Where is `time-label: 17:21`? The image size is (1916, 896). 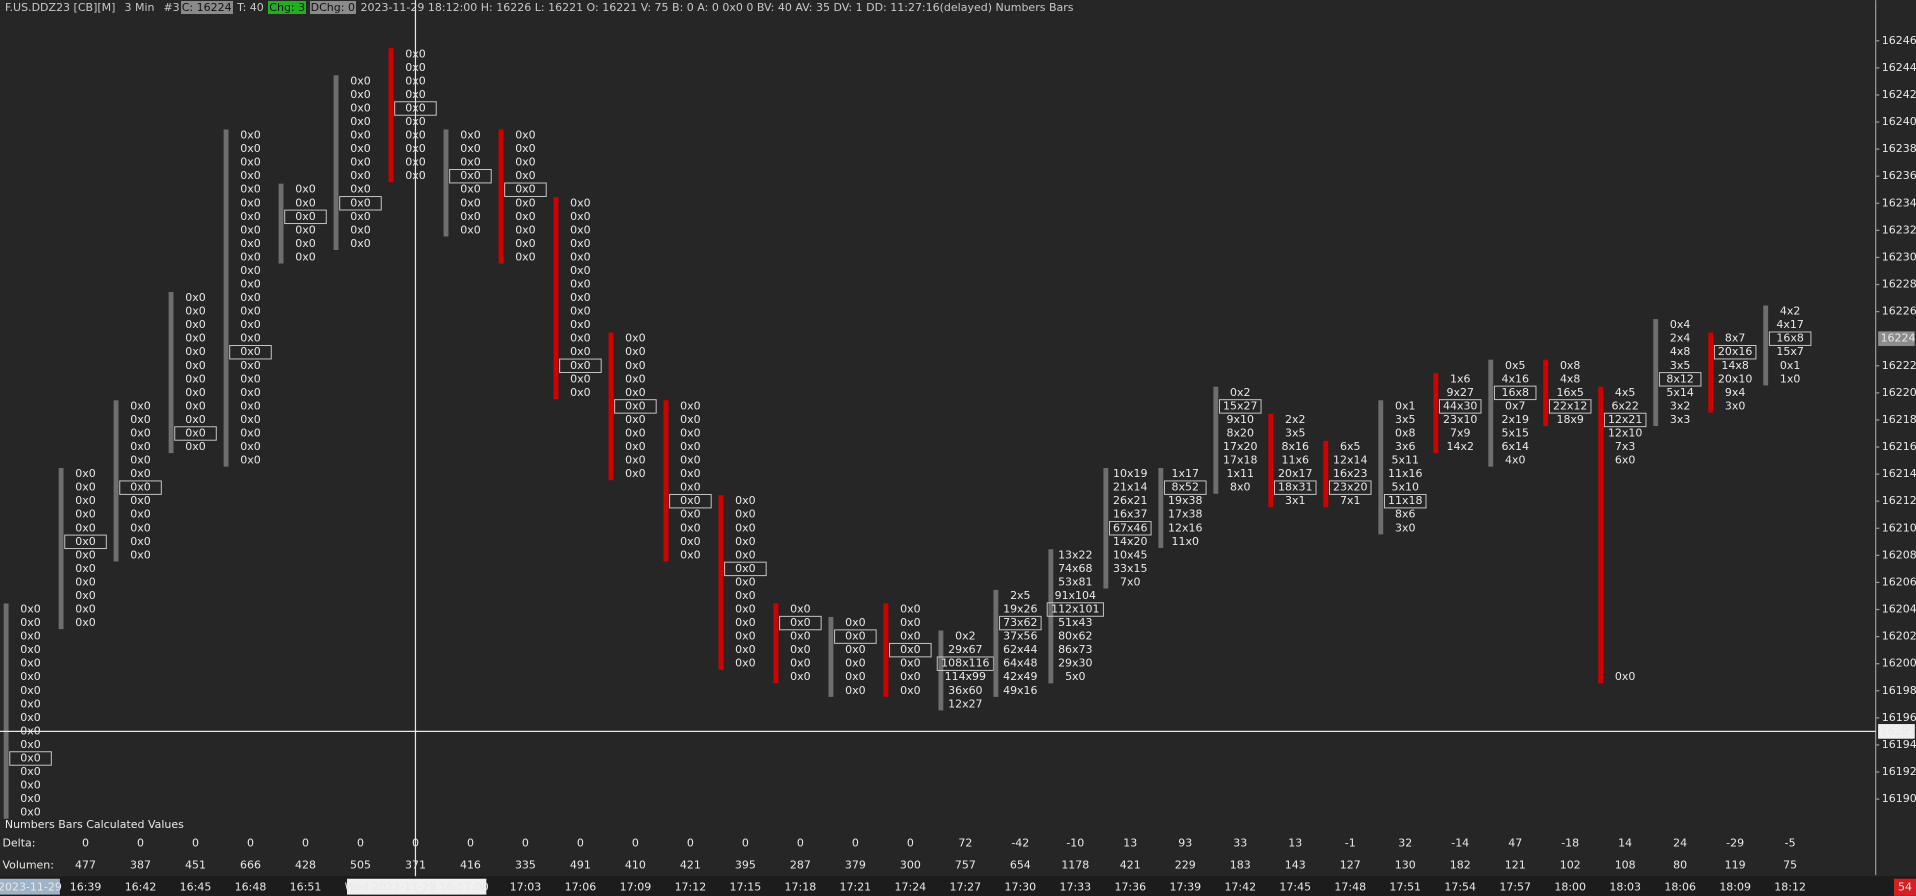
time-label: 17:21 is located at coordinates (856, 886).